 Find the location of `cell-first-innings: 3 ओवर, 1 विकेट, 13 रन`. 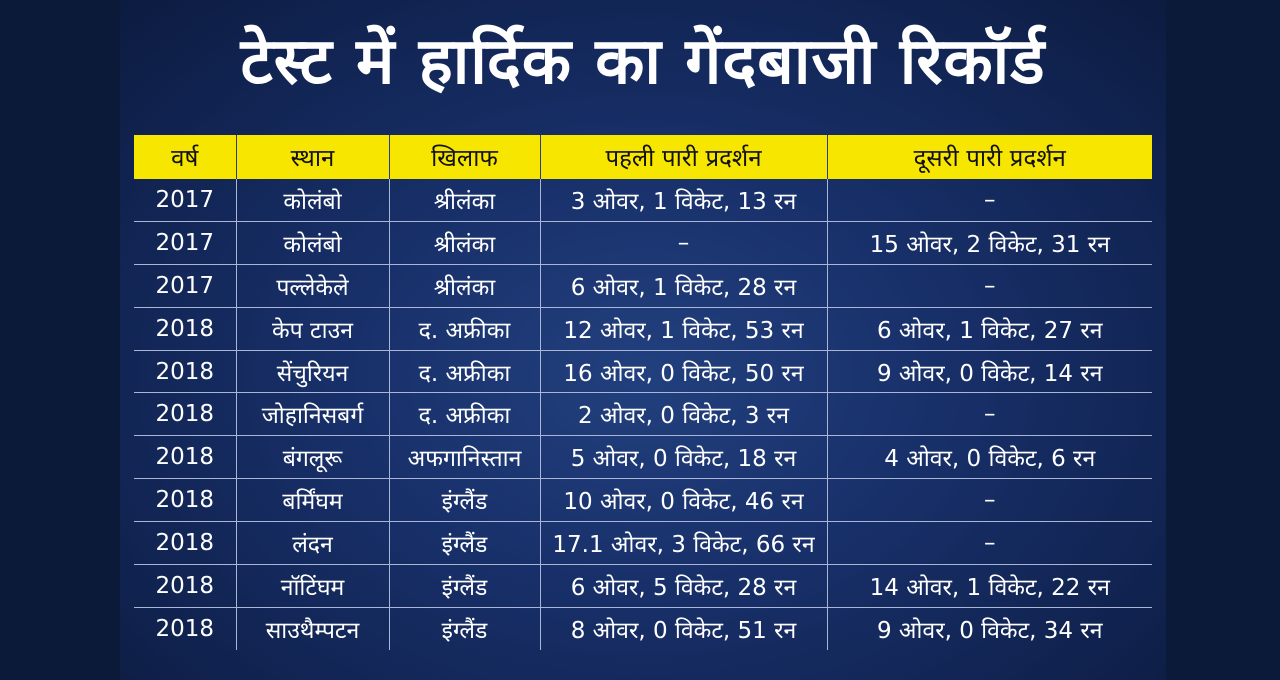

cell-first-innings: 3 ओवर, 1 विकेट, 13 रन is located at coordinates (684, 200).